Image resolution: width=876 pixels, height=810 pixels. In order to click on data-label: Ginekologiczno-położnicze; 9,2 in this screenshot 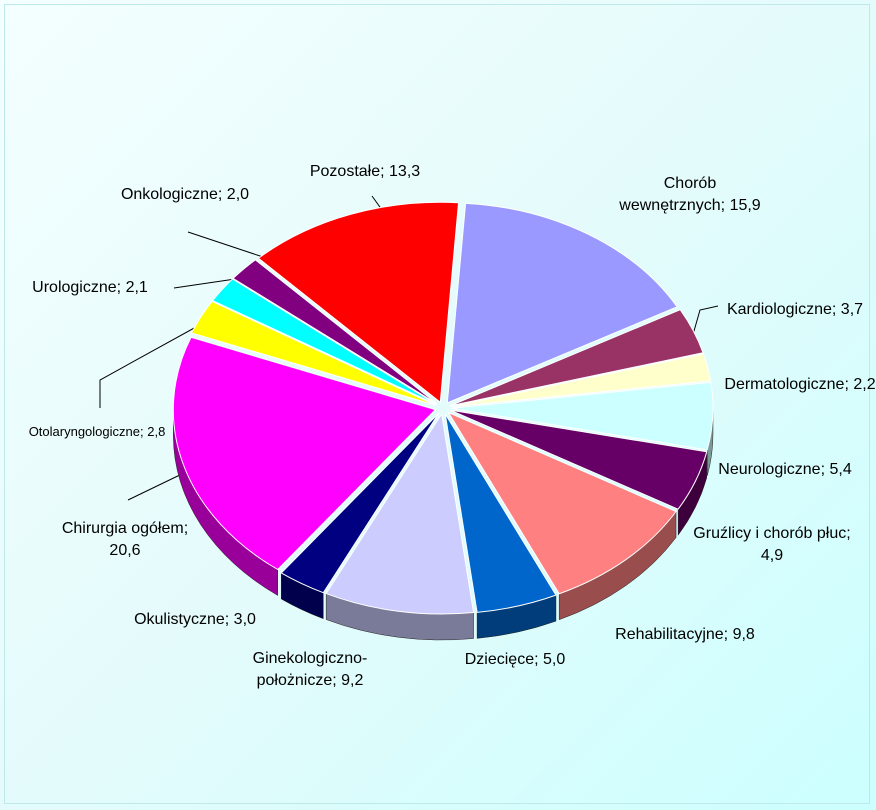, I will do `click(310, 670)`.